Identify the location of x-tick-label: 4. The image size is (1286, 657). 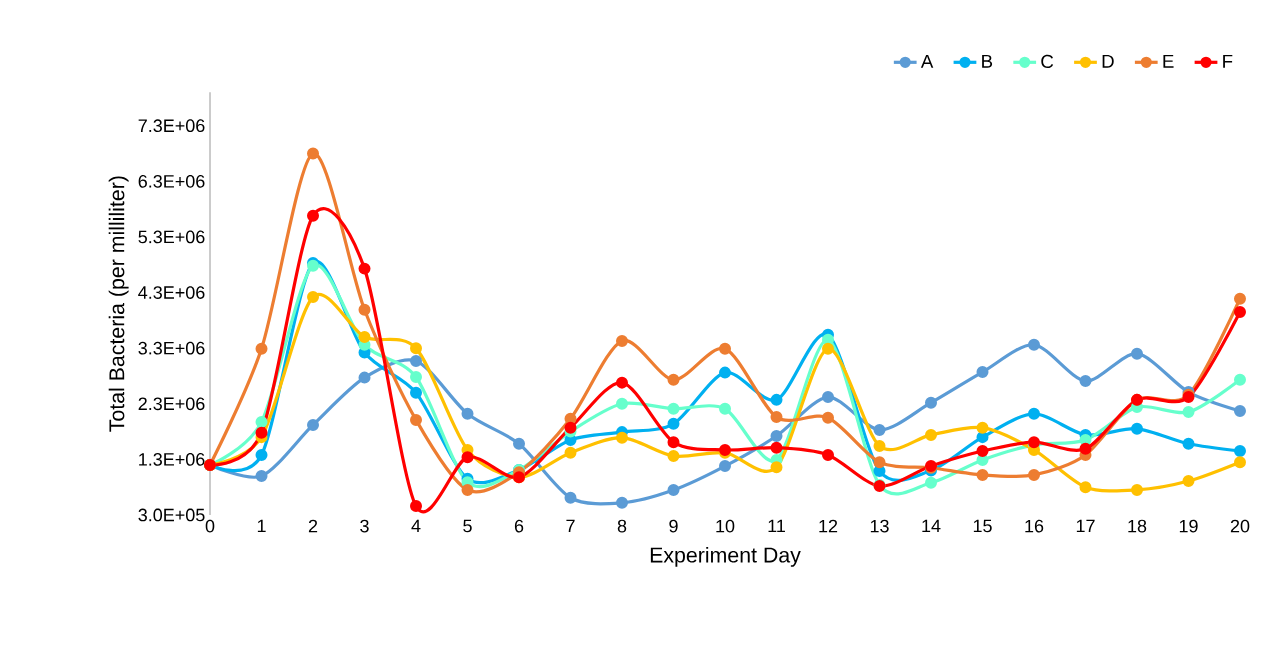
(416, 526).